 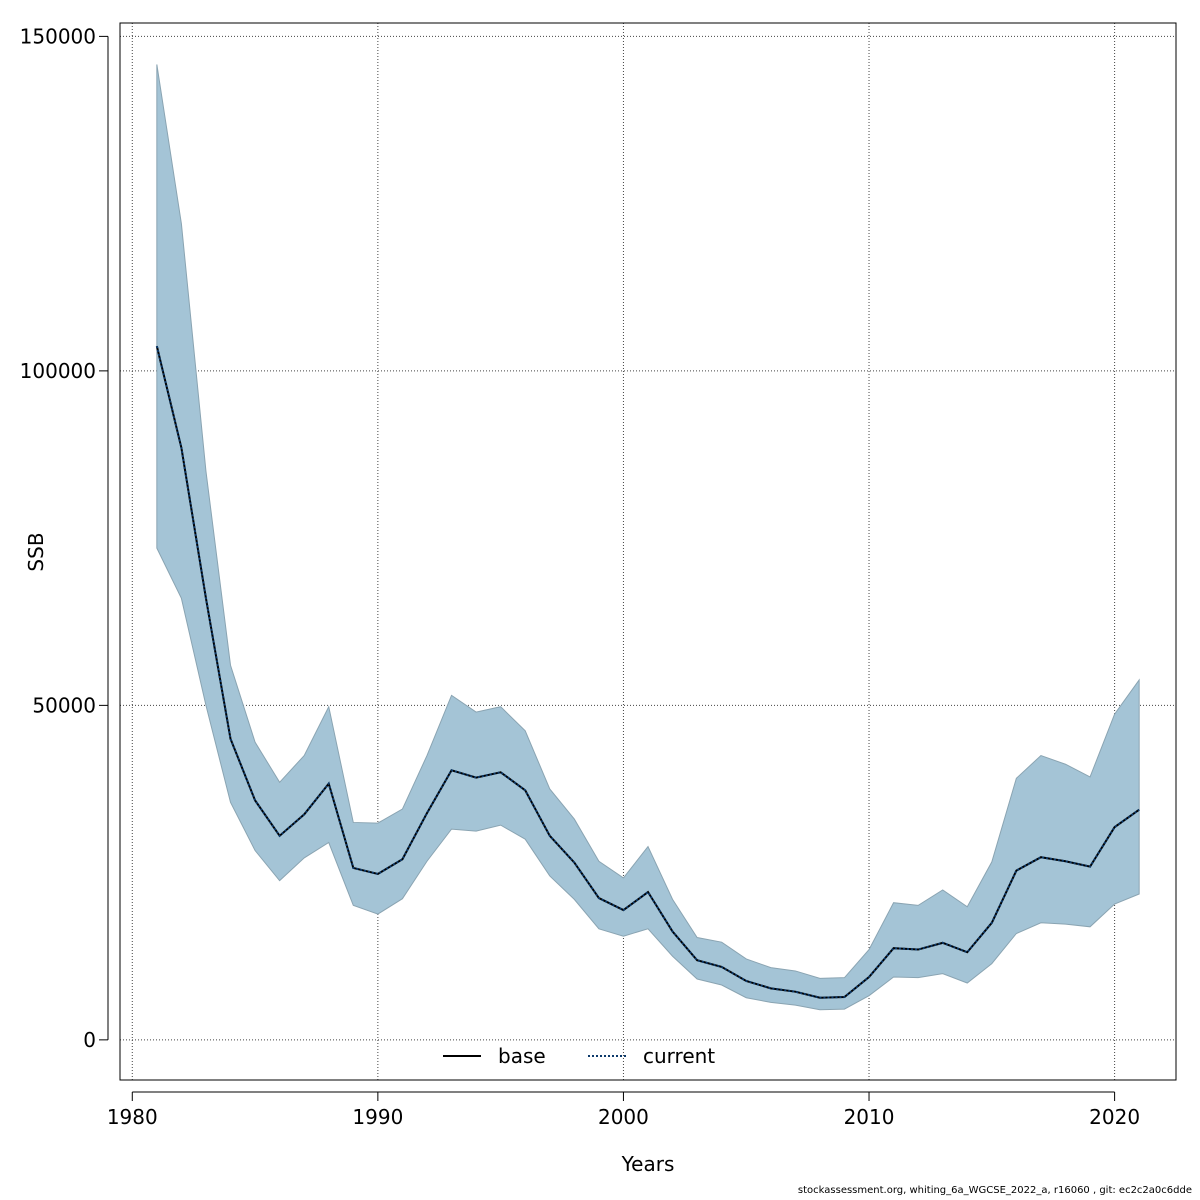 What do you see at coordinates (58, 371) in the screenshot?
I see `y-tick-label-100000: 100000` at bounding box center [58, 371].